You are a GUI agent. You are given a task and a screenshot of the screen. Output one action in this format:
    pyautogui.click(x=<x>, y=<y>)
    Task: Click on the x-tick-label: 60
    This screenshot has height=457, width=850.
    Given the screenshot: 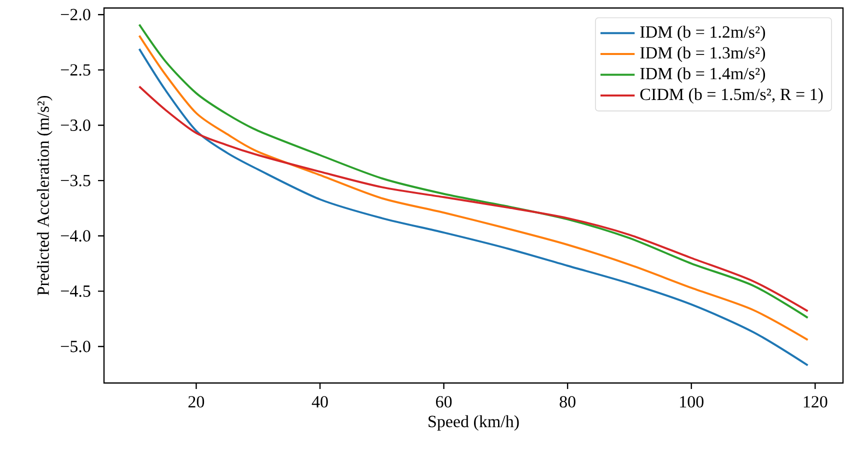 What is the action you would take?
    pyautogui.click(x=444, y=402)
    